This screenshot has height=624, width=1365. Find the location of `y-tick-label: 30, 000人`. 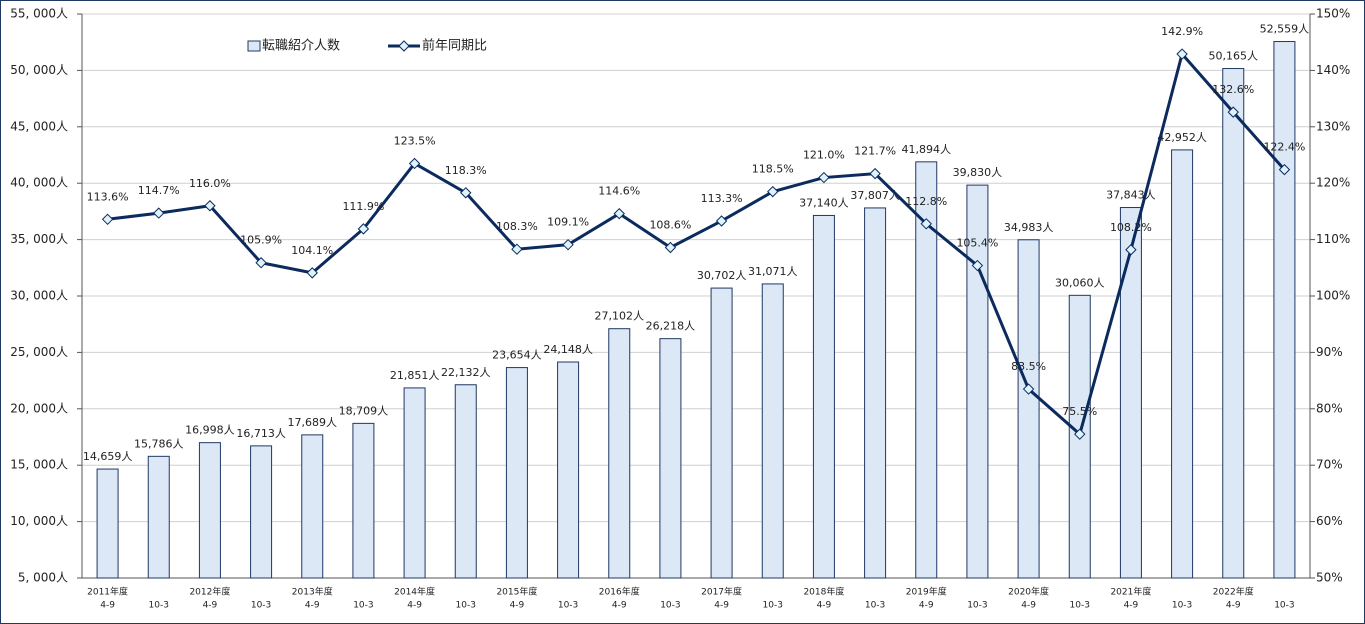

y-tick-label: 30, 000人 is located at coordinates (39, 296).